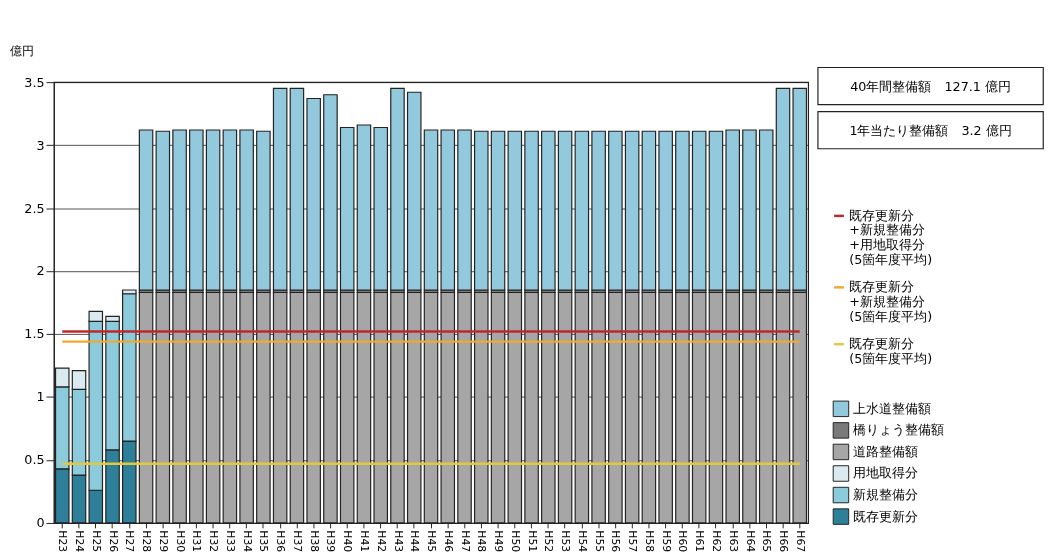 The height and width of the screenshot is (558, 1054). What do you see at coordinates (348, 541) in the screenshot?
I see `x-tick-label: H40` at bounding box center [348, 541].